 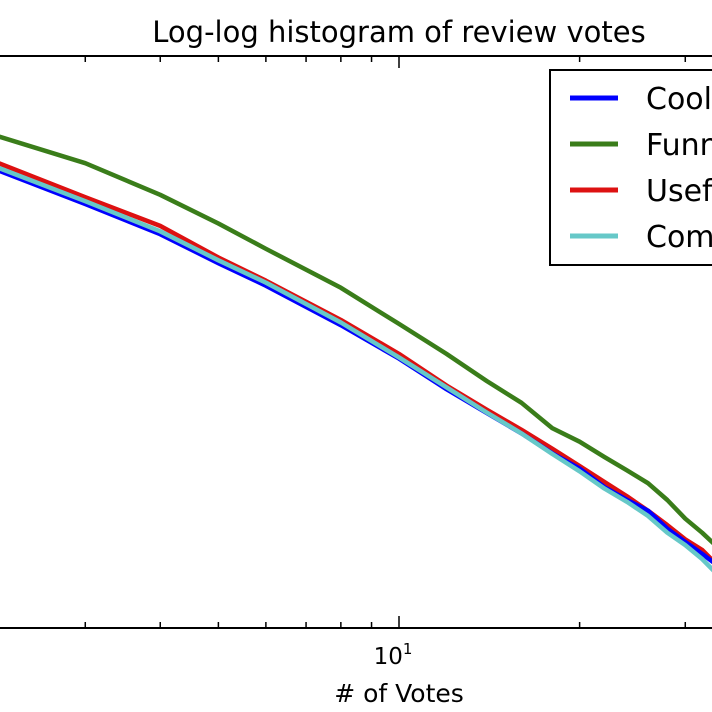 I want to click on legend-label-useful: Useful, so click(x=679, y=191).